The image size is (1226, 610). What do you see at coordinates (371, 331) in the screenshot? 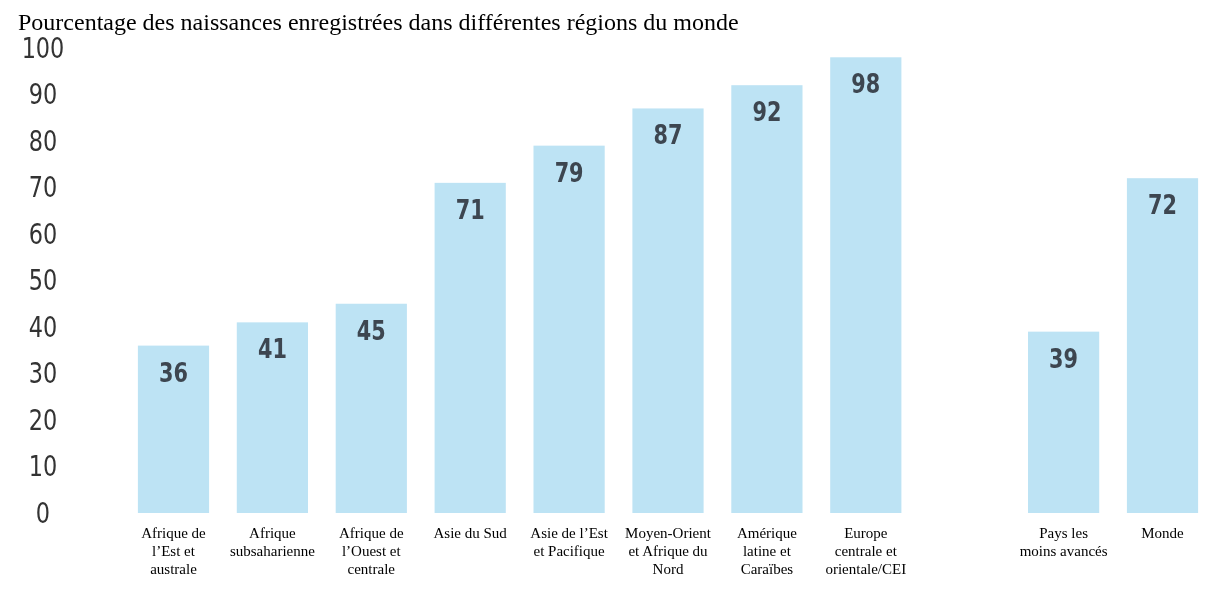
I see `data-label: 45` at bounding box center [371, 331].